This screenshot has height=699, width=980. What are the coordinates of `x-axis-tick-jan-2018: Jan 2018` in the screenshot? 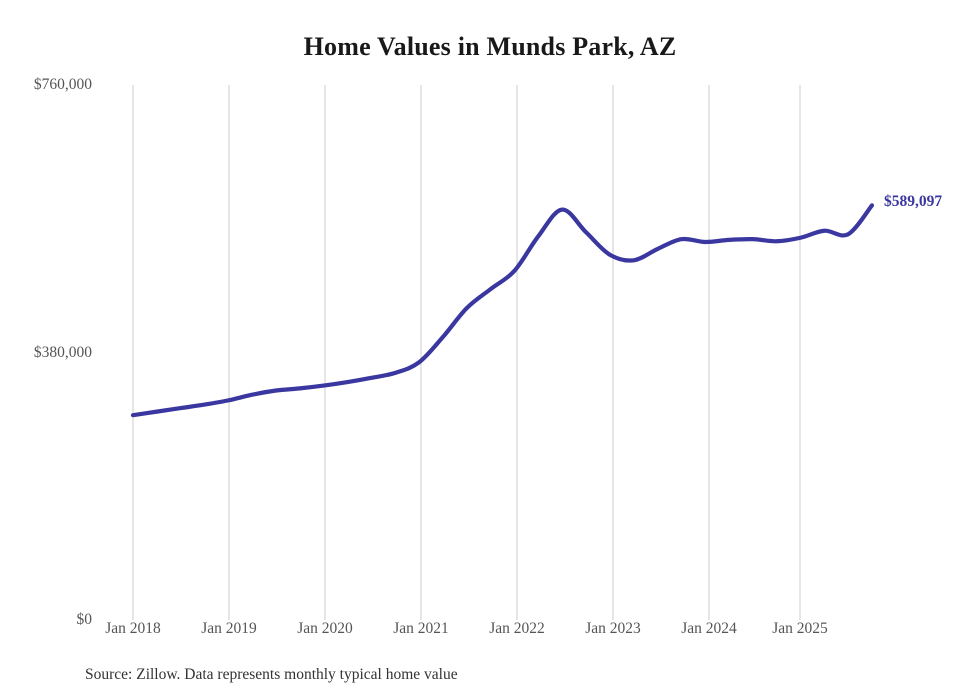 It's located at (133, 628).